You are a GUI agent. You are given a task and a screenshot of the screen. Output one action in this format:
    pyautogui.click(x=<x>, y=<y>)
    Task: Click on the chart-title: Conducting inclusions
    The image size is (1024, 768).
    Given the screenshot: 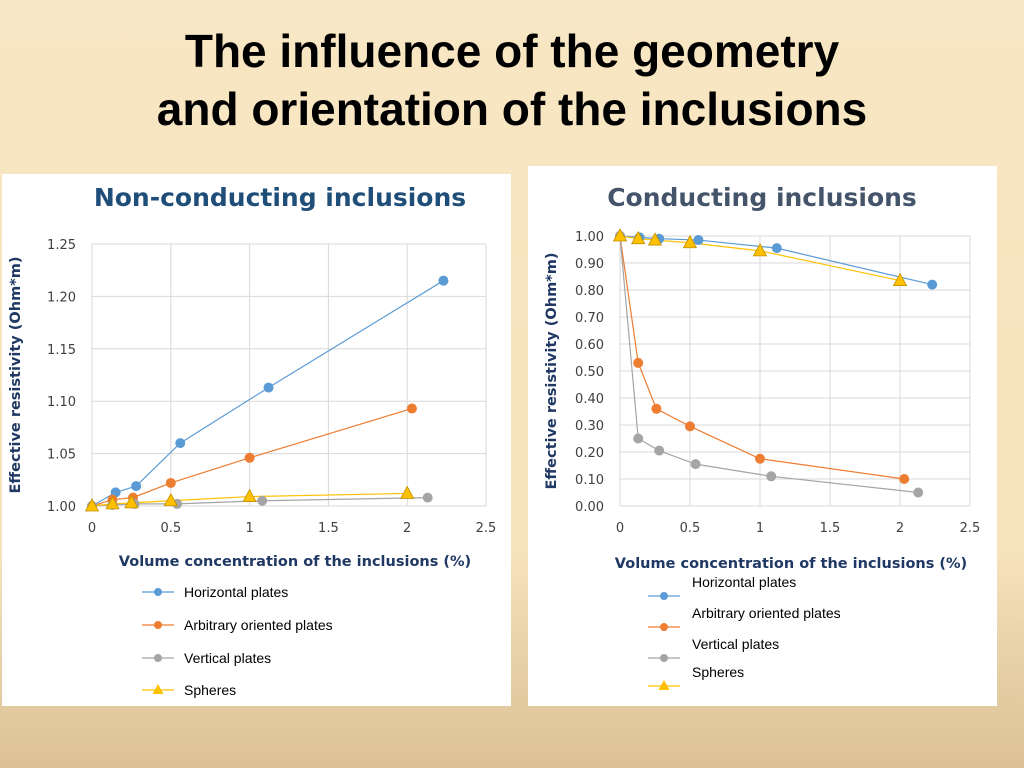 What is the action you would take?
    pyautogui.click(x=762, y=197)
    